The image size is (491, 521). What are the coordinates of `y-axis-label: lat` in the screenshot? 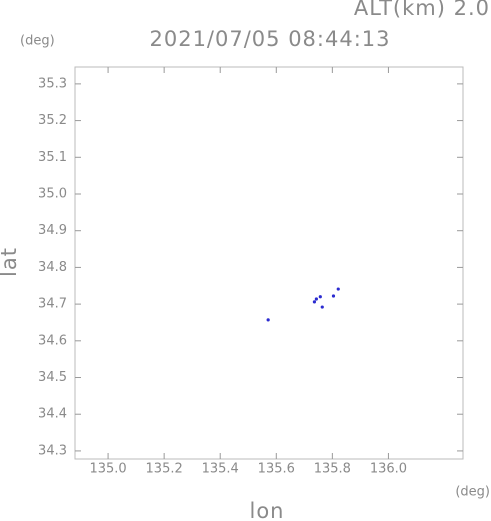 It's located at (10, 262).